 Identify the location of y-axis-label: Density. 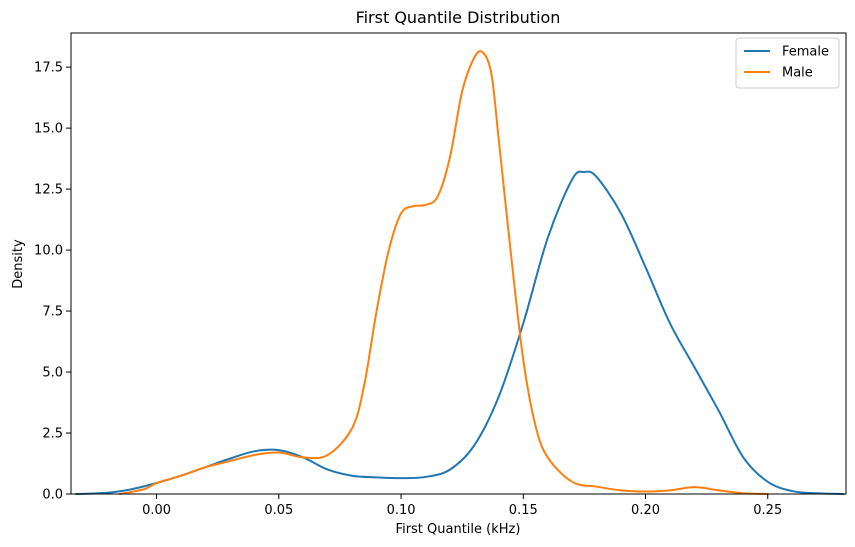
(18, 264).